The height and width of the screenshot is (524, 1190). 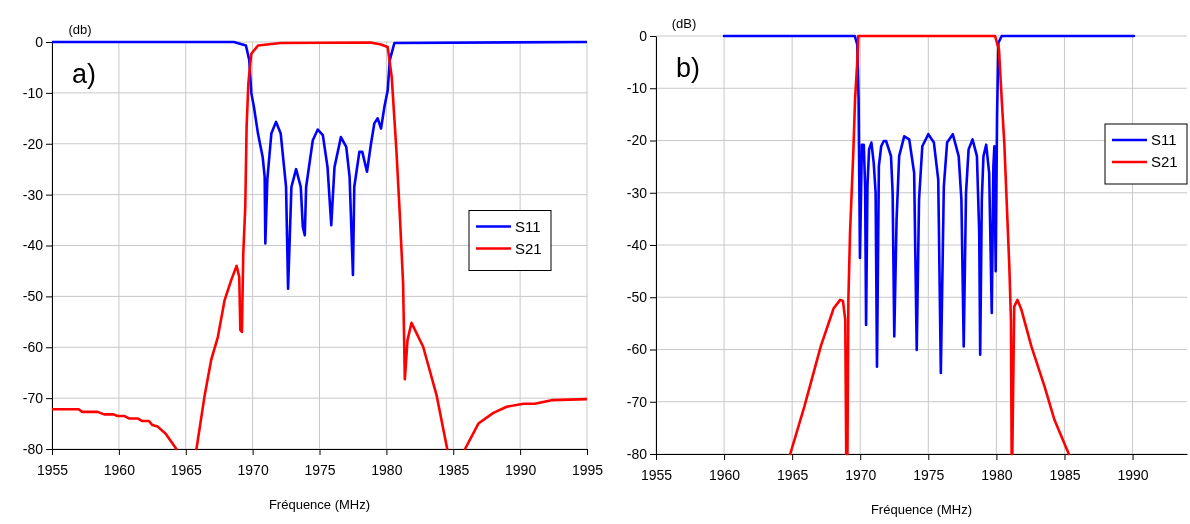 What do you see at coordinates (80, 29) in the screenshot?
I see `y-axis-title: (db)` at bounding box center [80, 29].